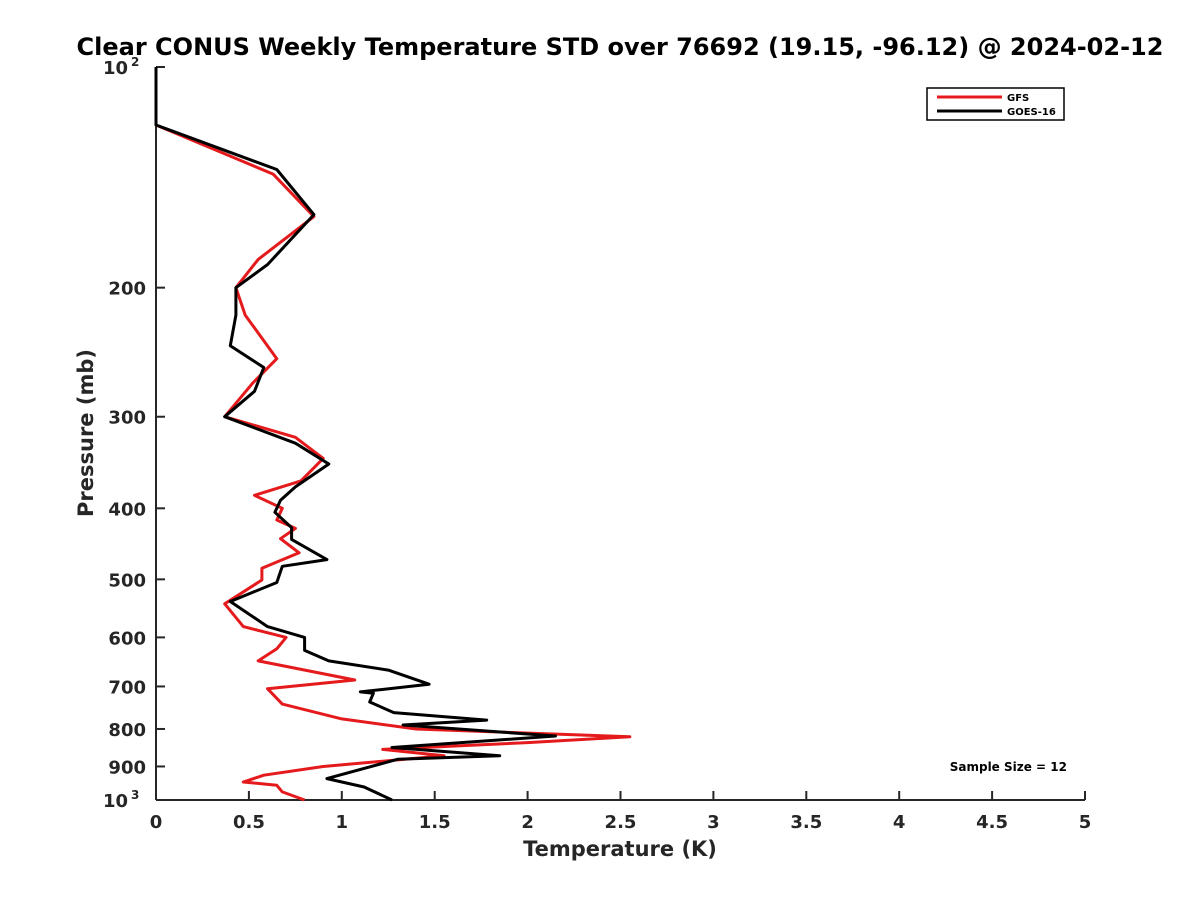 This screenshot has height=900, width=1200. Describe the element at coordinates (342, 822) in the screenshot. I see `x-tick-label: 1` at that location.